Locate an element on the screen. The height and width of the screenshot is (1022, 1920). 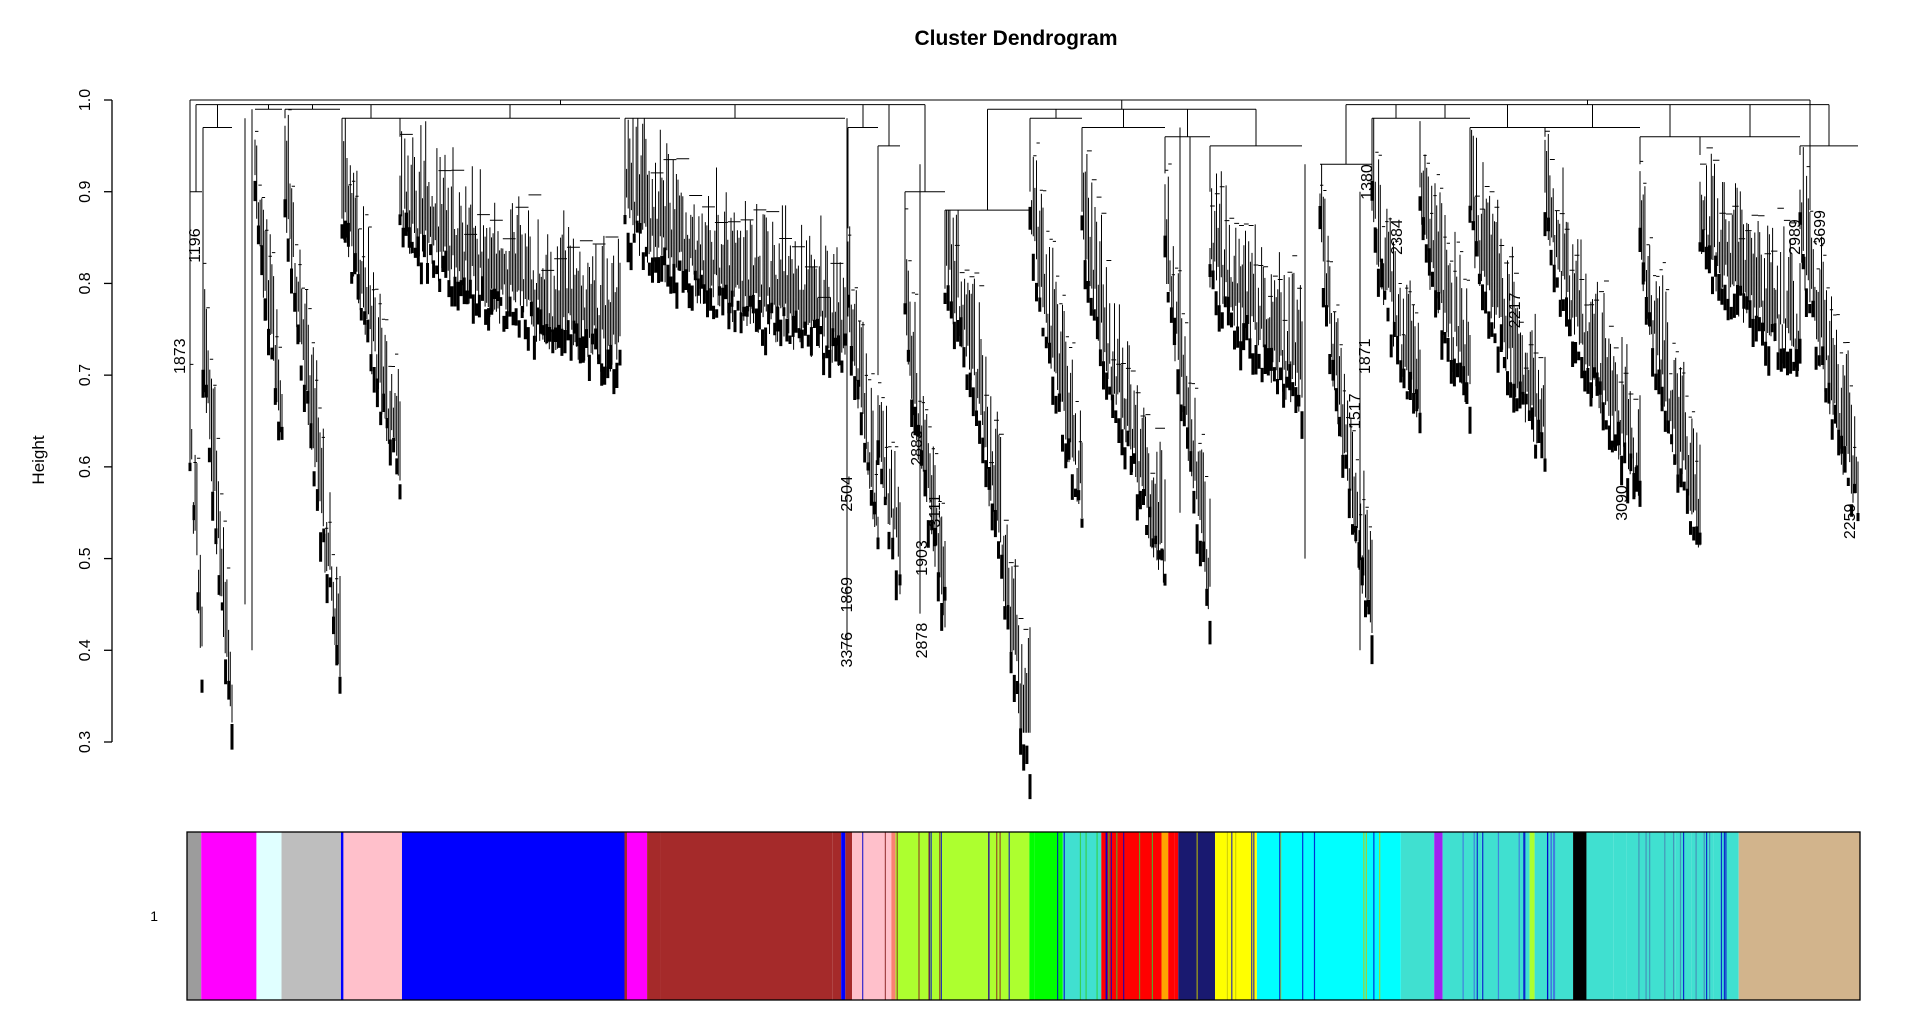
leaf-label: 3699 is located at coordinates (1820, 228).